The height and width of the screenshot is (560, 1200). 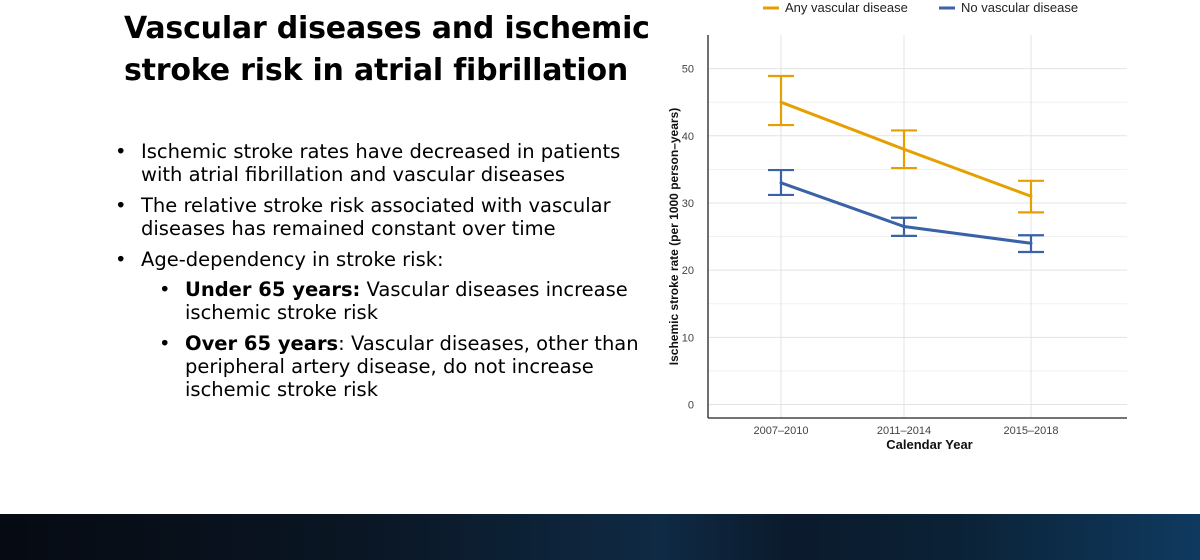 I want to click on legend-label: No vascular disease, so click(x=1019, y=7).